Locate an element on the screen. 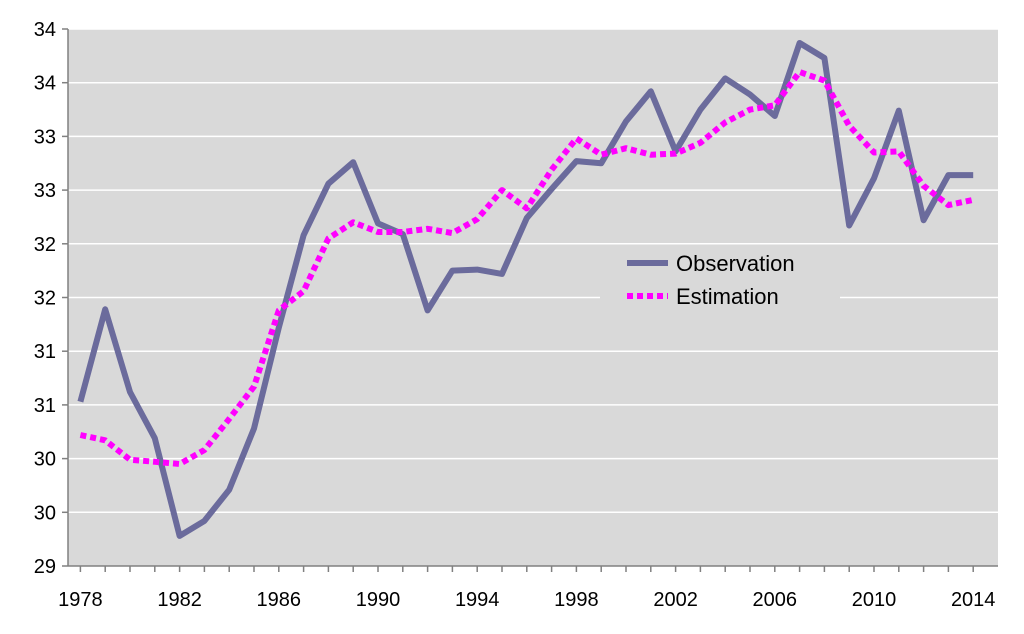  x-tick-label: 1990 is located at coordinates (378, 600).